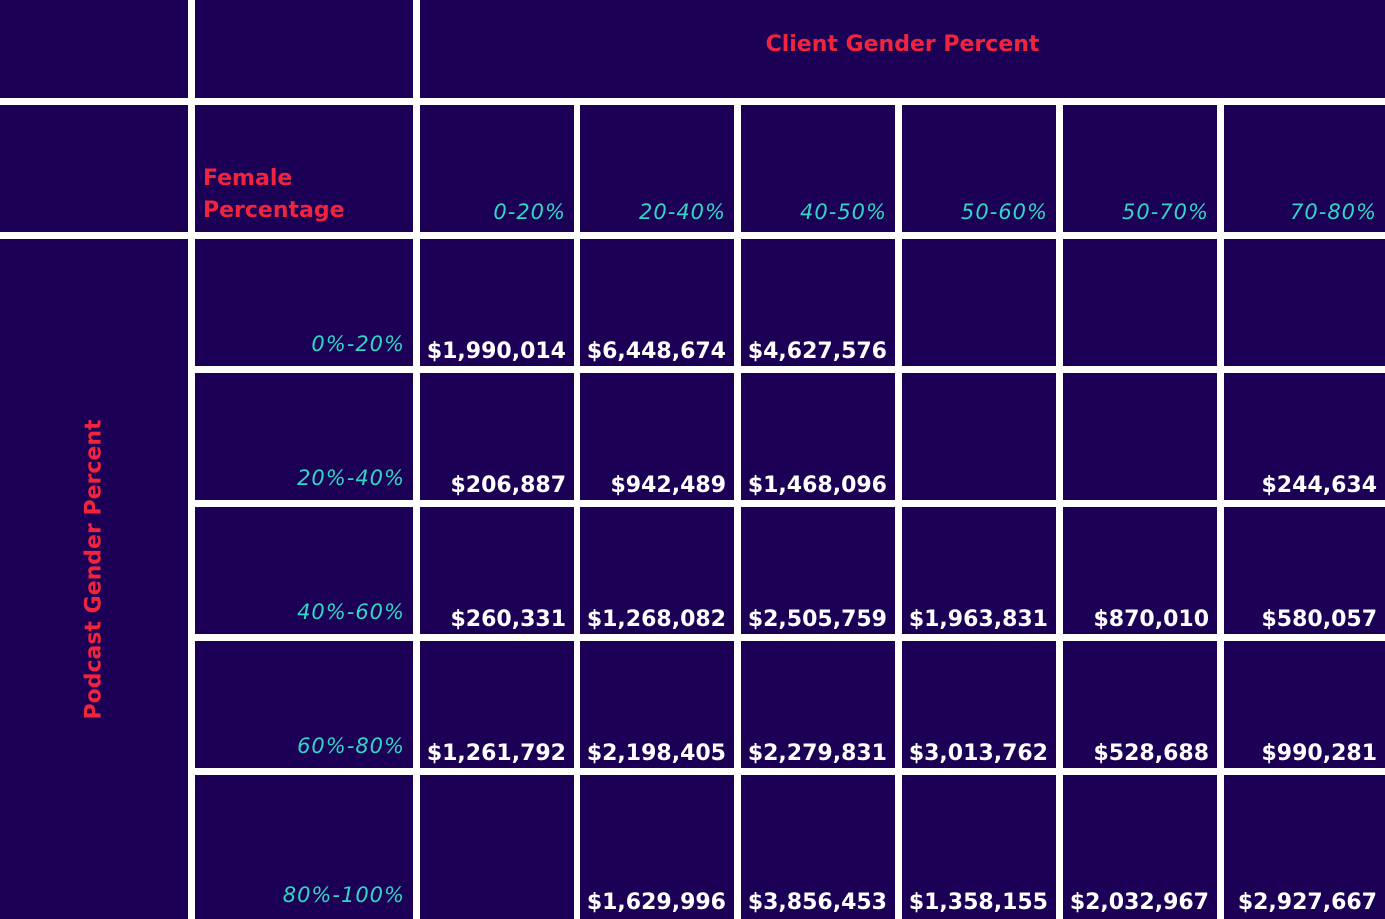  Describe the element at coordinates (304, 847) in the screenshot. I see `row-label-cell: 80%-100%` at that location.